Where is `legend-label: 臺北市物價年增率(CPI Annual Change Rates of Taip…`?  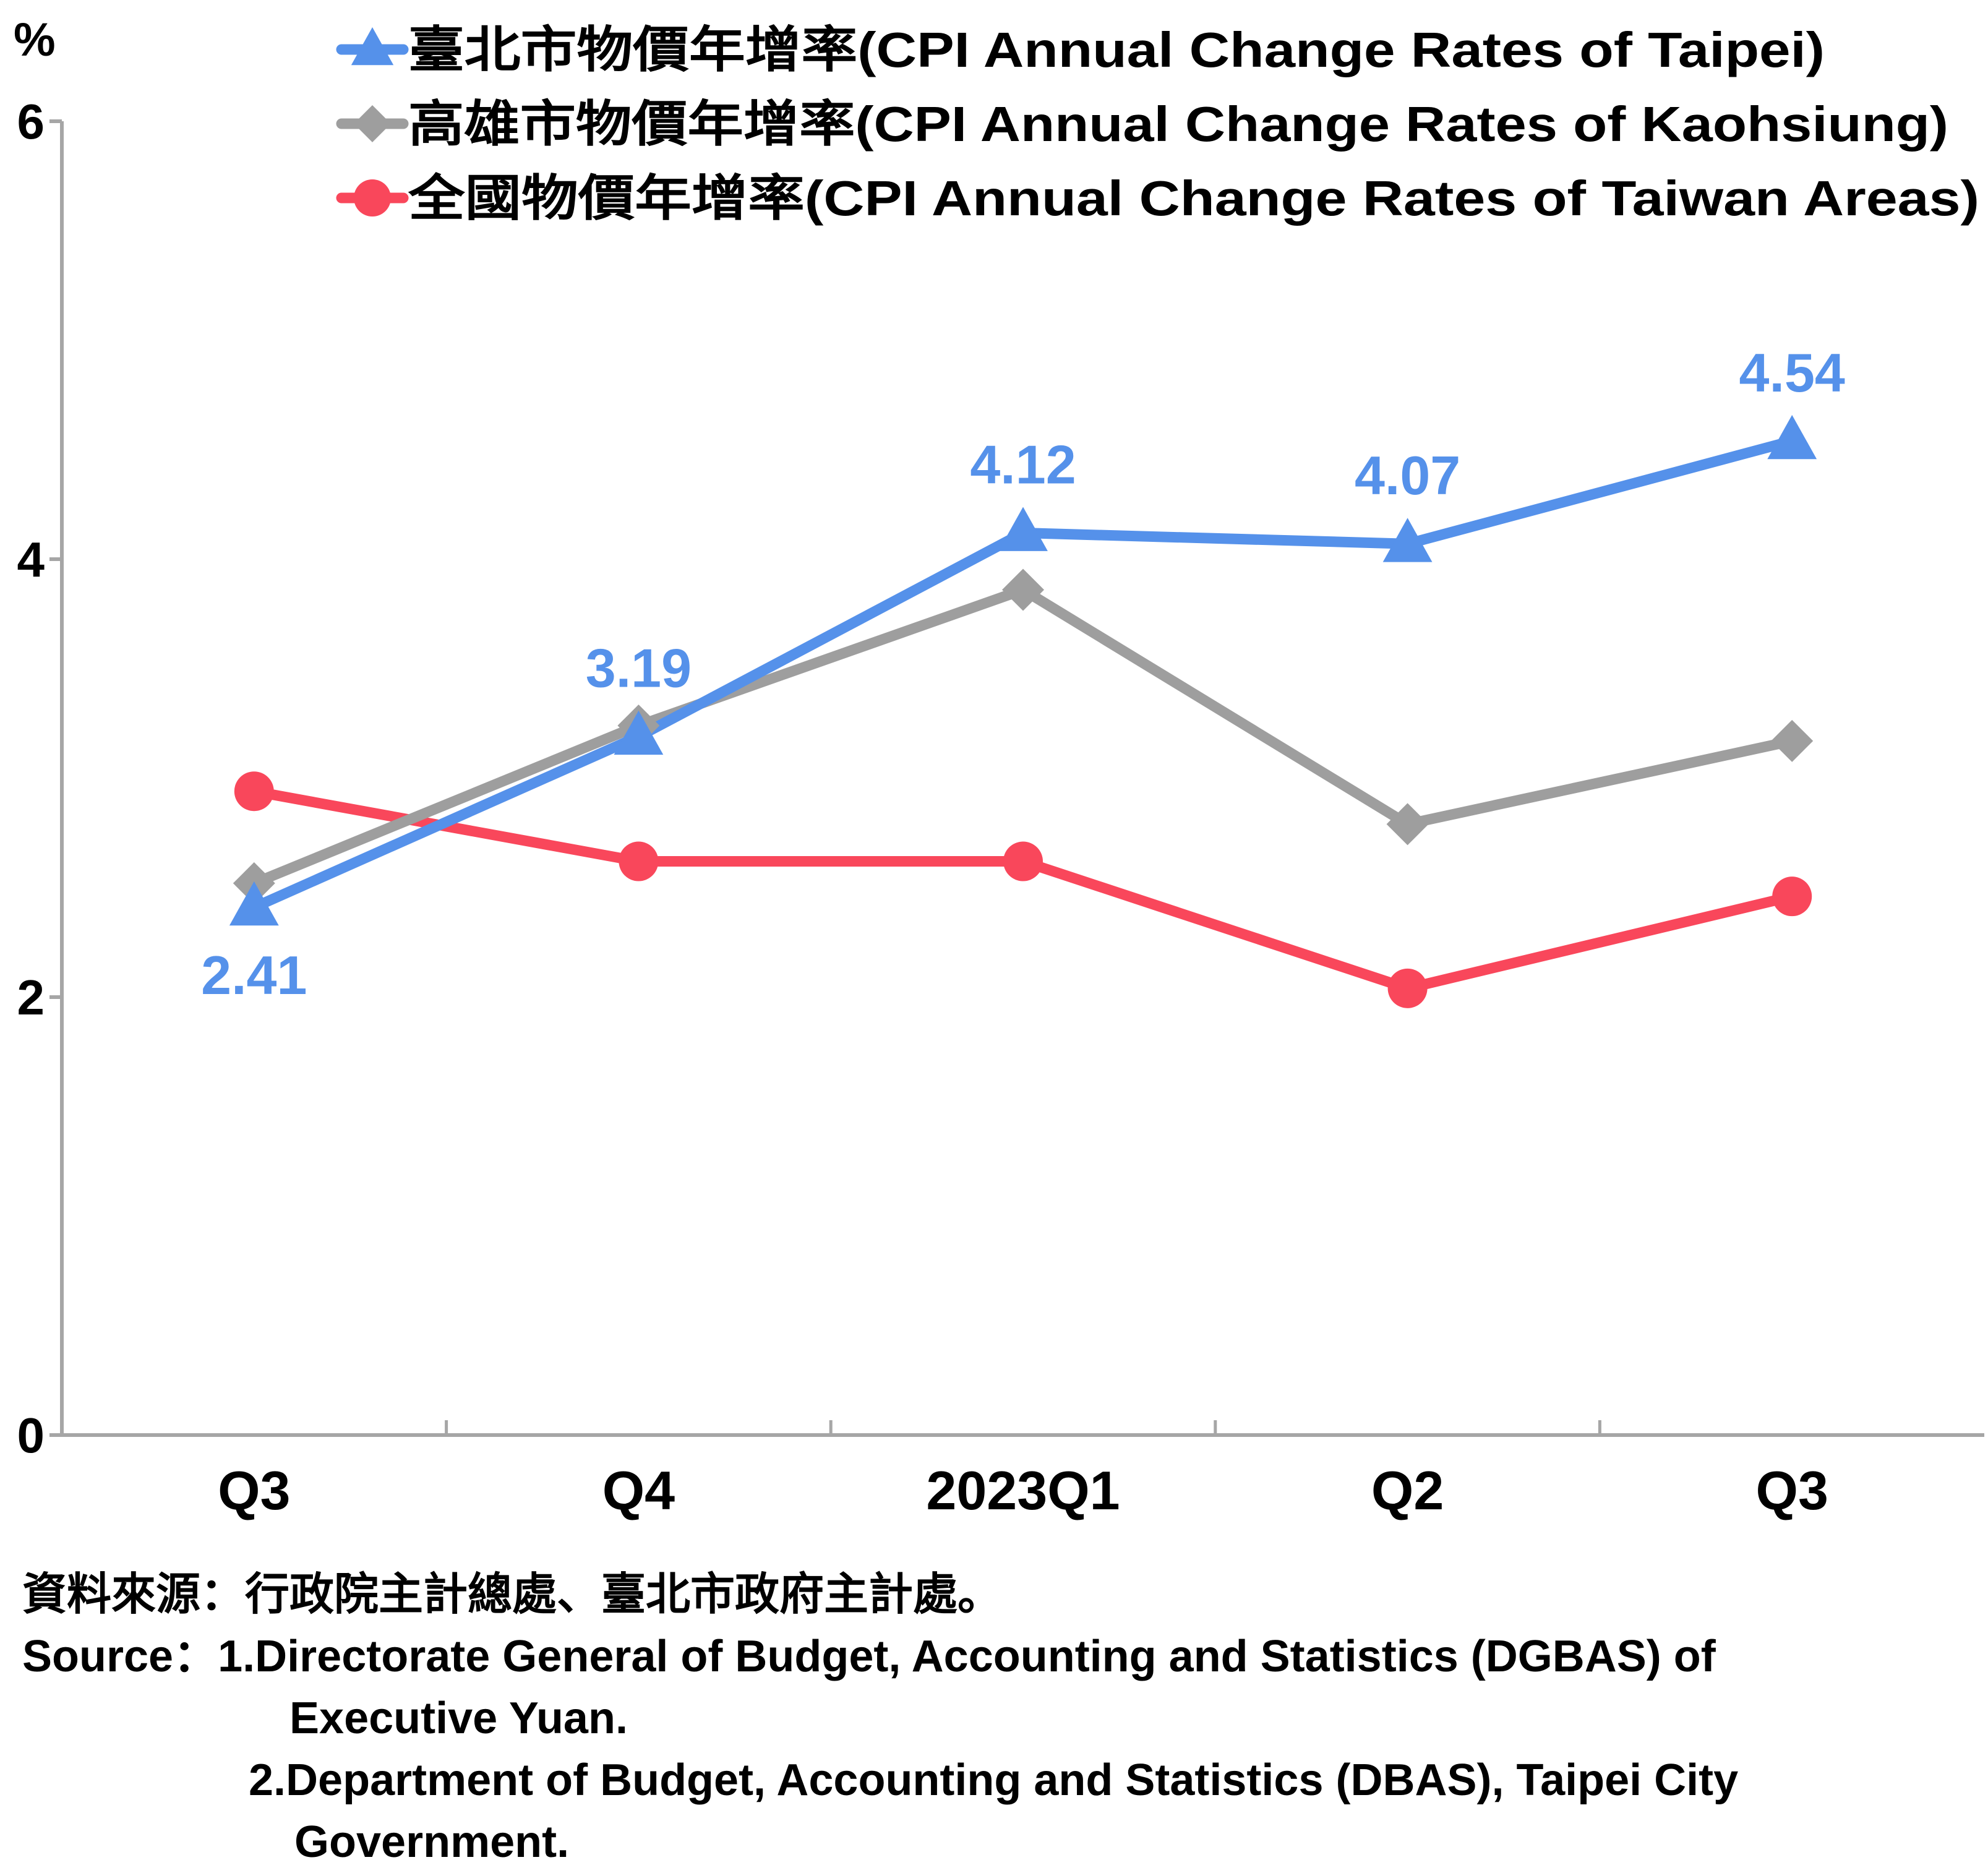 legend-label: 臺北市物價年增率(CPI Annual Change Rates of Taip… is located at coordinates (1116, 50).